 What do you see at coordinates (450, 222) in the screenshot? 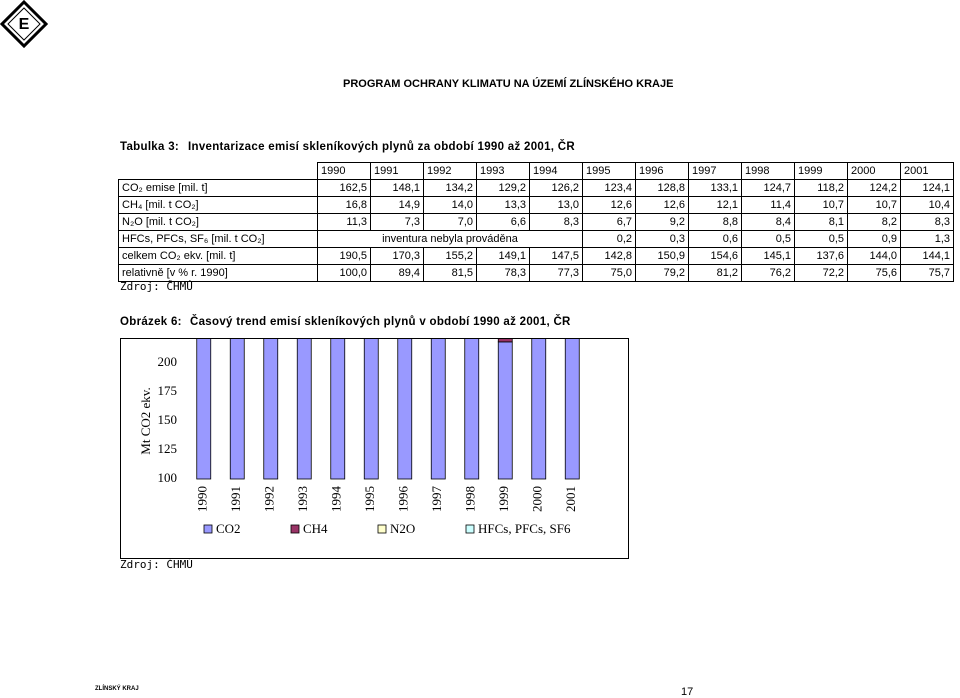
I see `cell: 7,0` at bounding box center [450, 222].